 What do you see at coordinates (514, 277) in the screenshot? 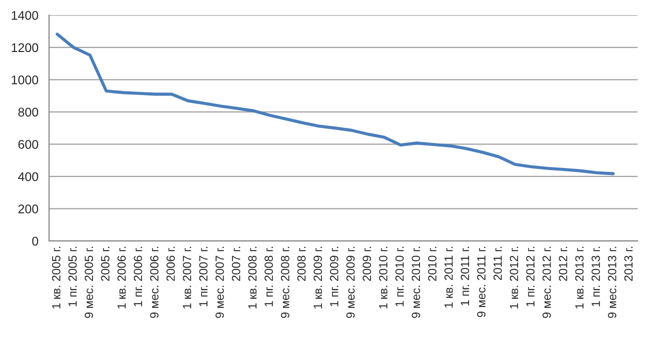
I see `x-tick-label: 1 кв. 2012 г.` at bounding box center [514, 277].